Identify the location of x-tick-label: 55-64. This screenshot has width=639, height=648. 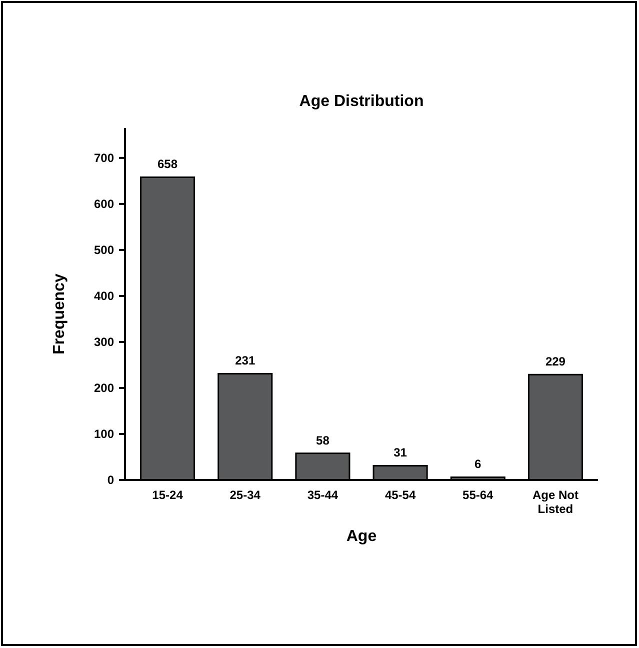
(478, 495).